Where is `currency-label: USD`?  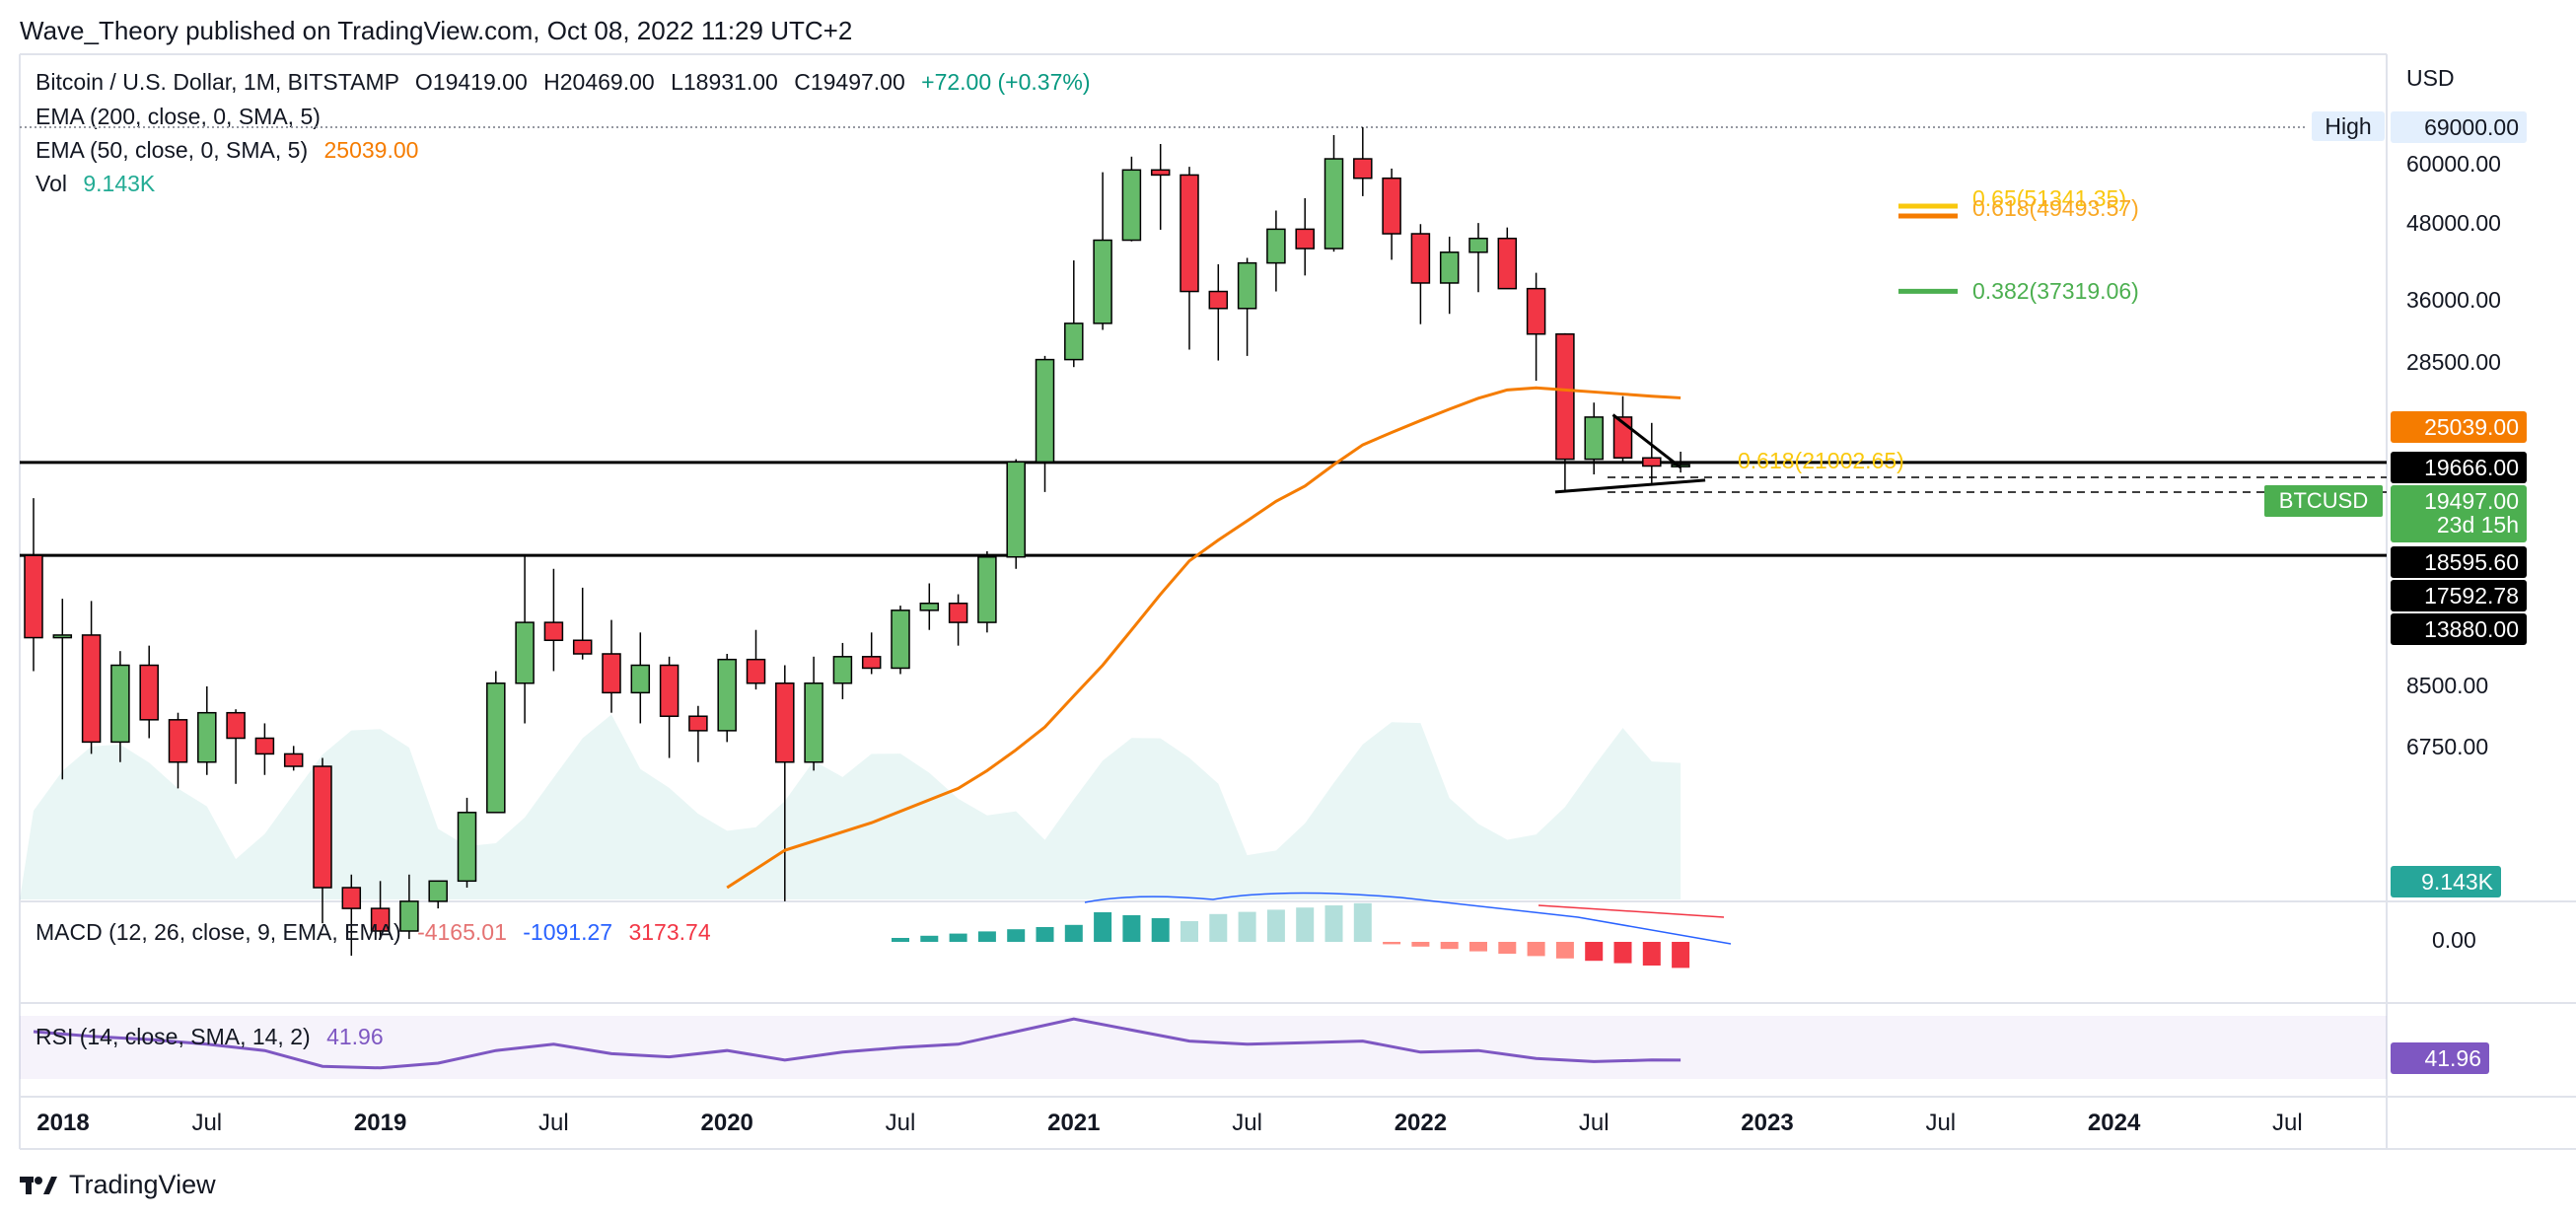 currency-label: USD is located at coordinates (2430, 78).